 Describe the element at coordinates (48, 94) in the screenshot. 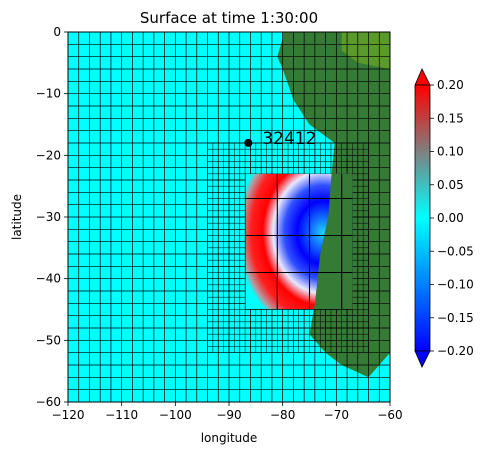

I see `y-tick-label: −10` at that location.